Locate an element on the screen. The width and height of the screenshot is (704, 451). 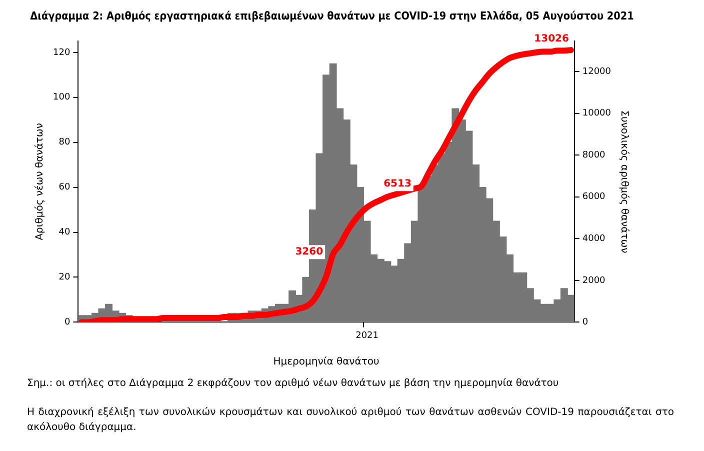
x-tick-label: 2021 is located at coordinates (367, 335).